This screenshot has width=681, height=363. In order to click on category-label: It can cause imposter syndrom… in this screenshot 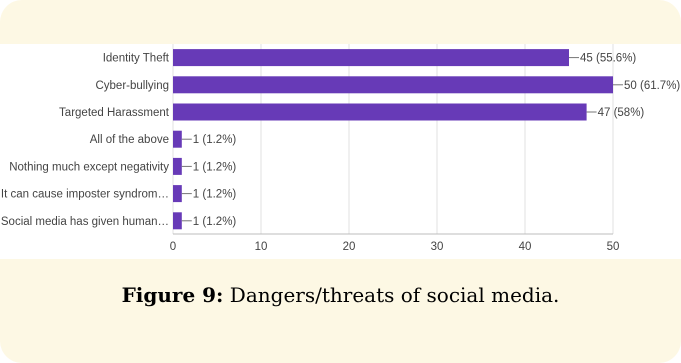, I will do `click(85, 195)`.